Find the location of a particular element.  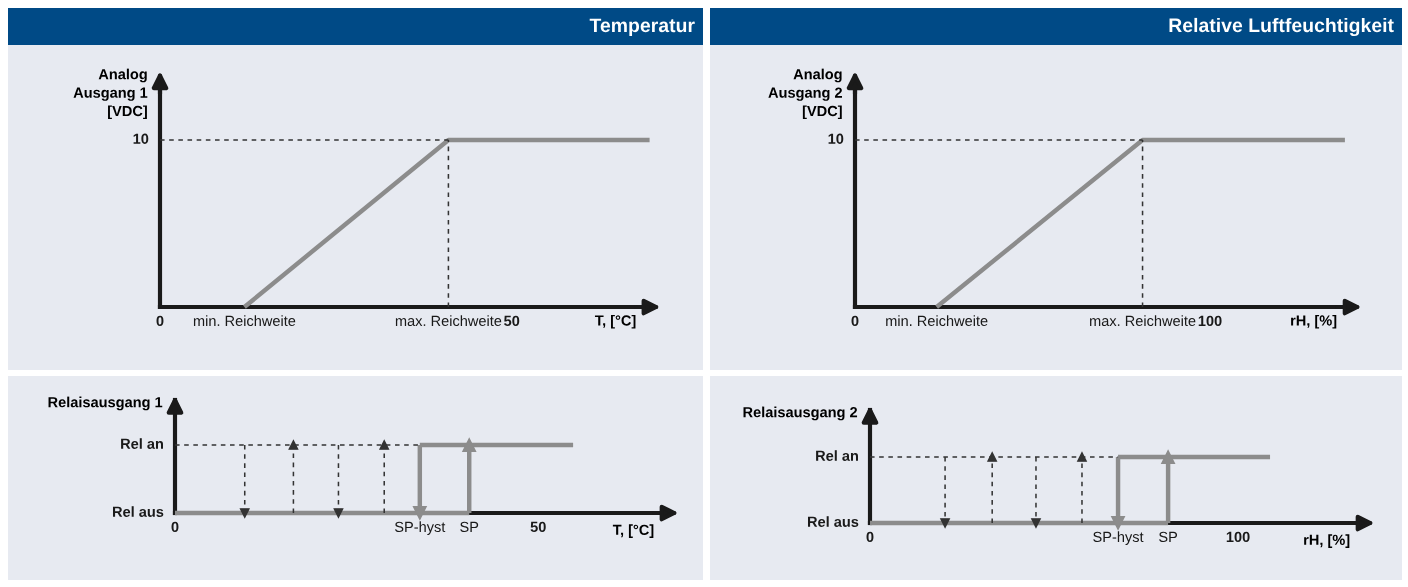

chart-title: Temperatur is located at coordinates (642, 27).